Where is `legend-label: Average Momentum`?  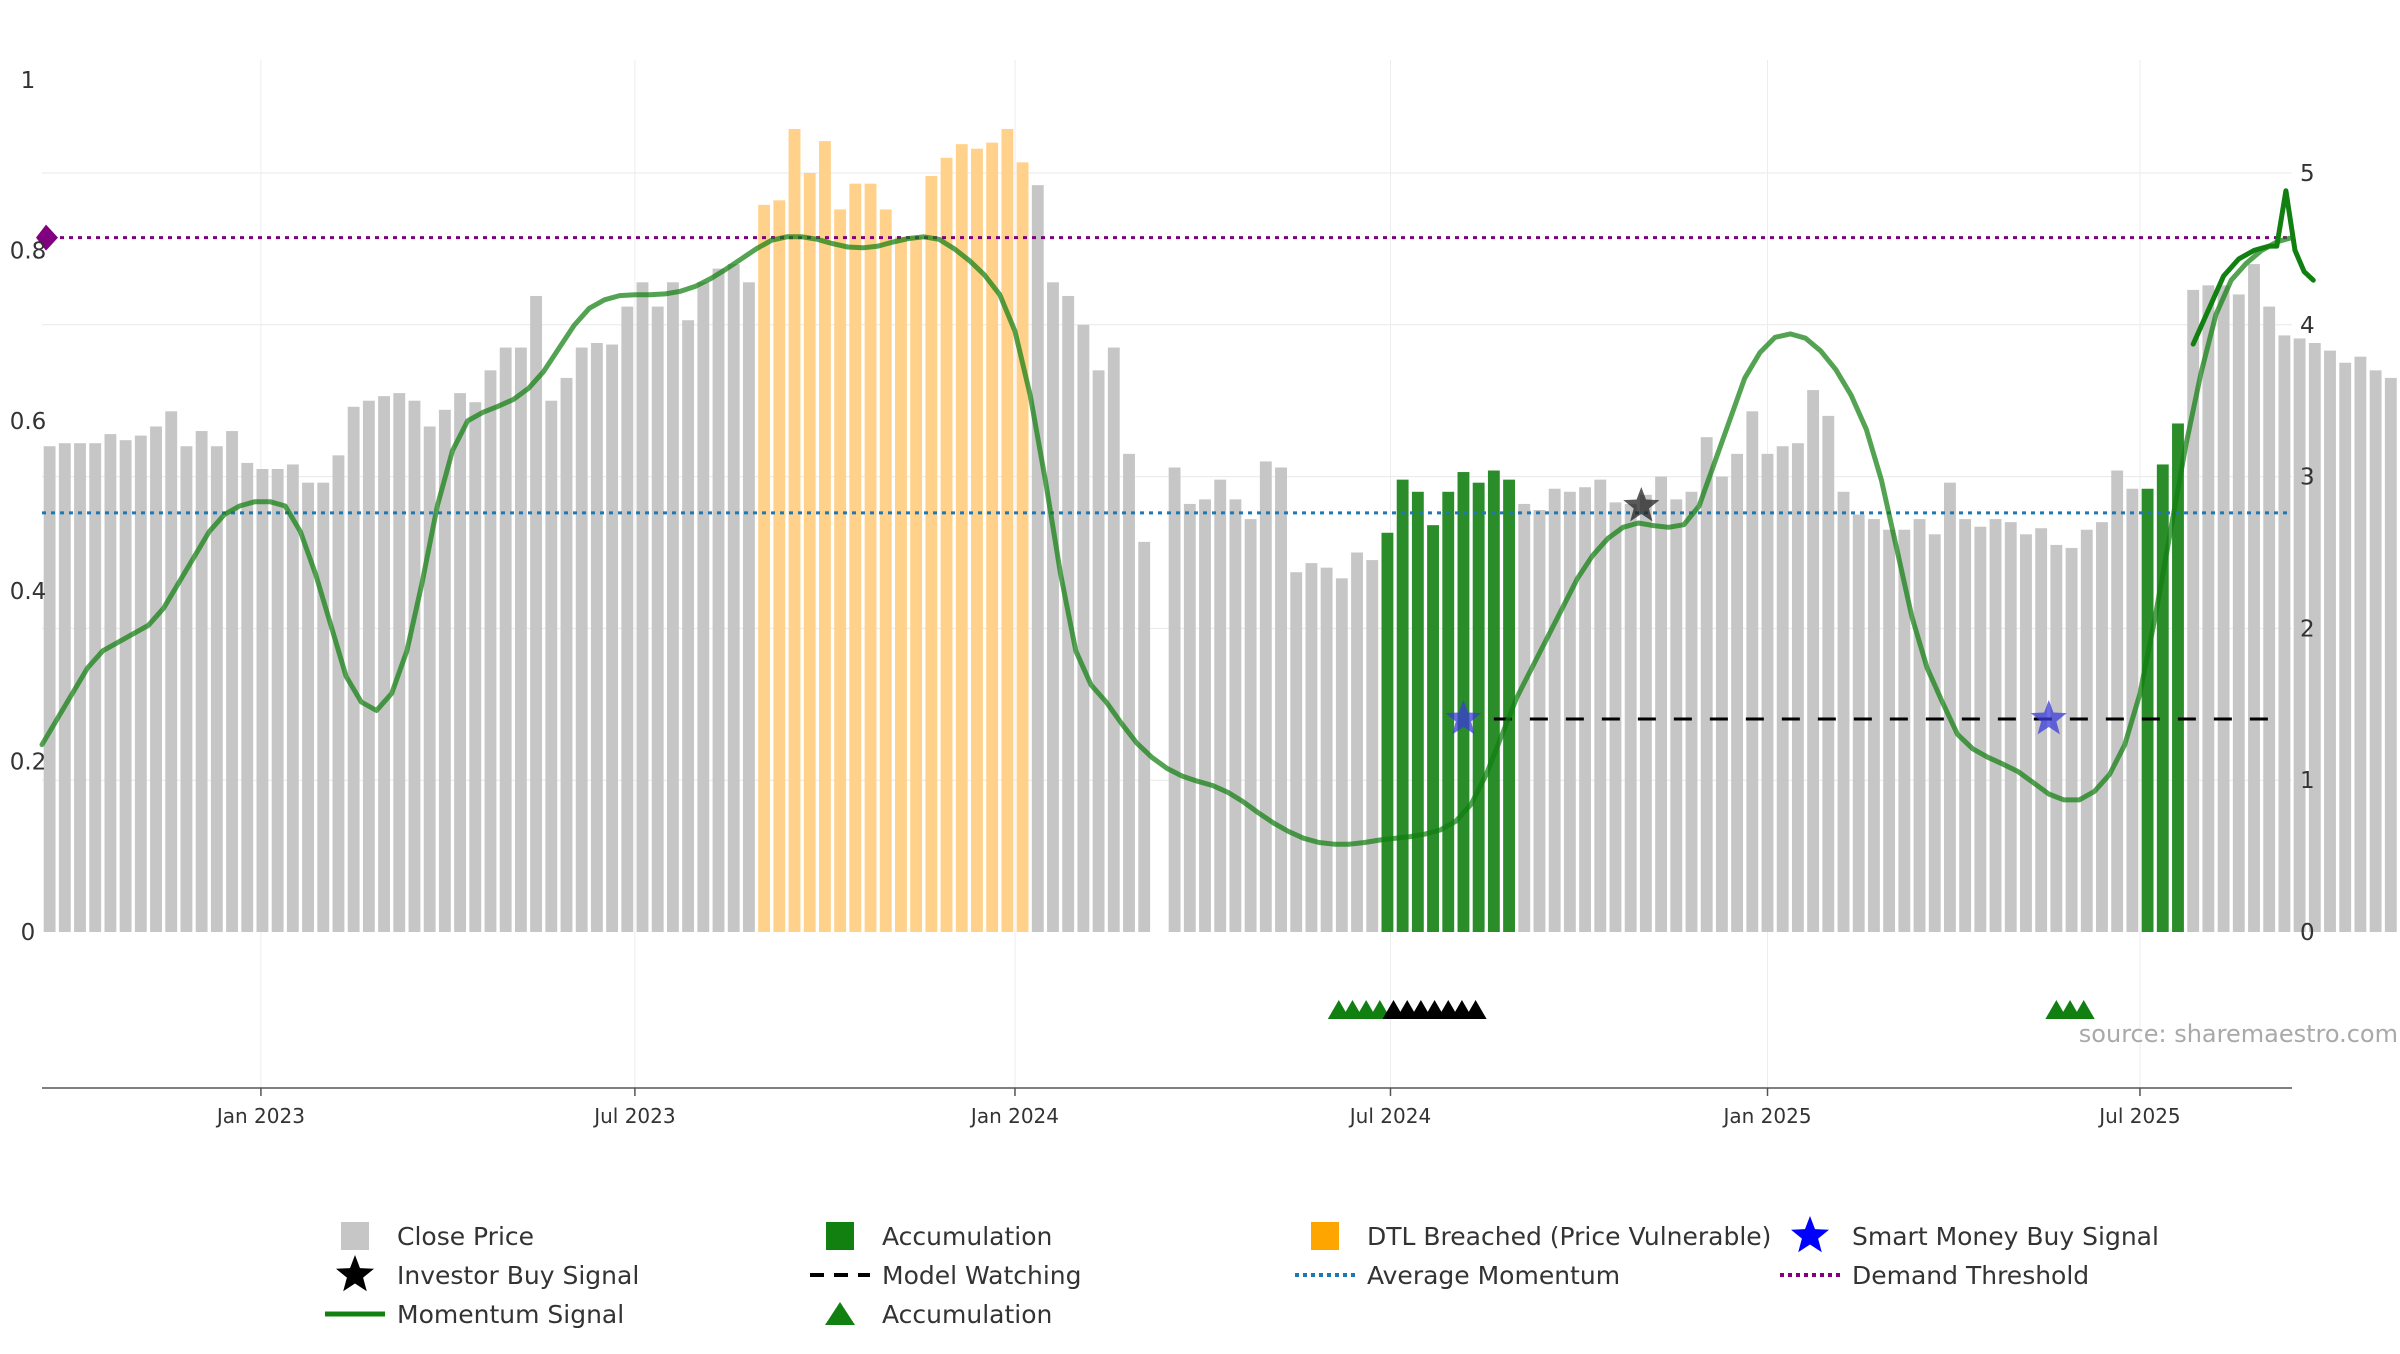
legend-label: Average Momentum is located at coordinates (1493, 1275).